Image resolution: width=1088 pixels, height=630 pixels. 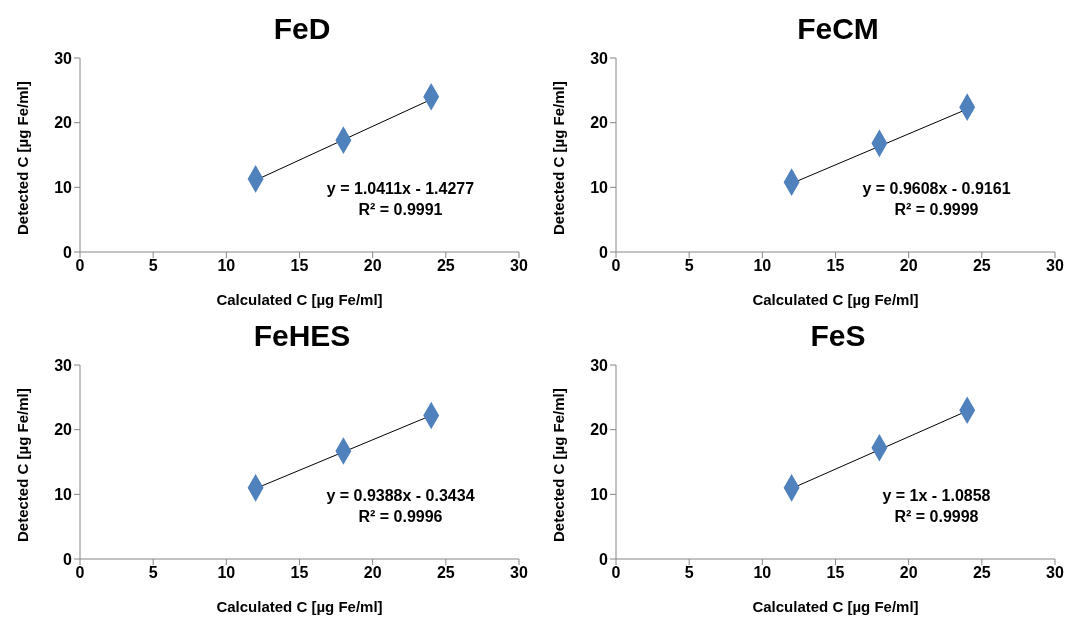 I want to click on annotation: R² = 0.9999, so click(x=936, y=210).